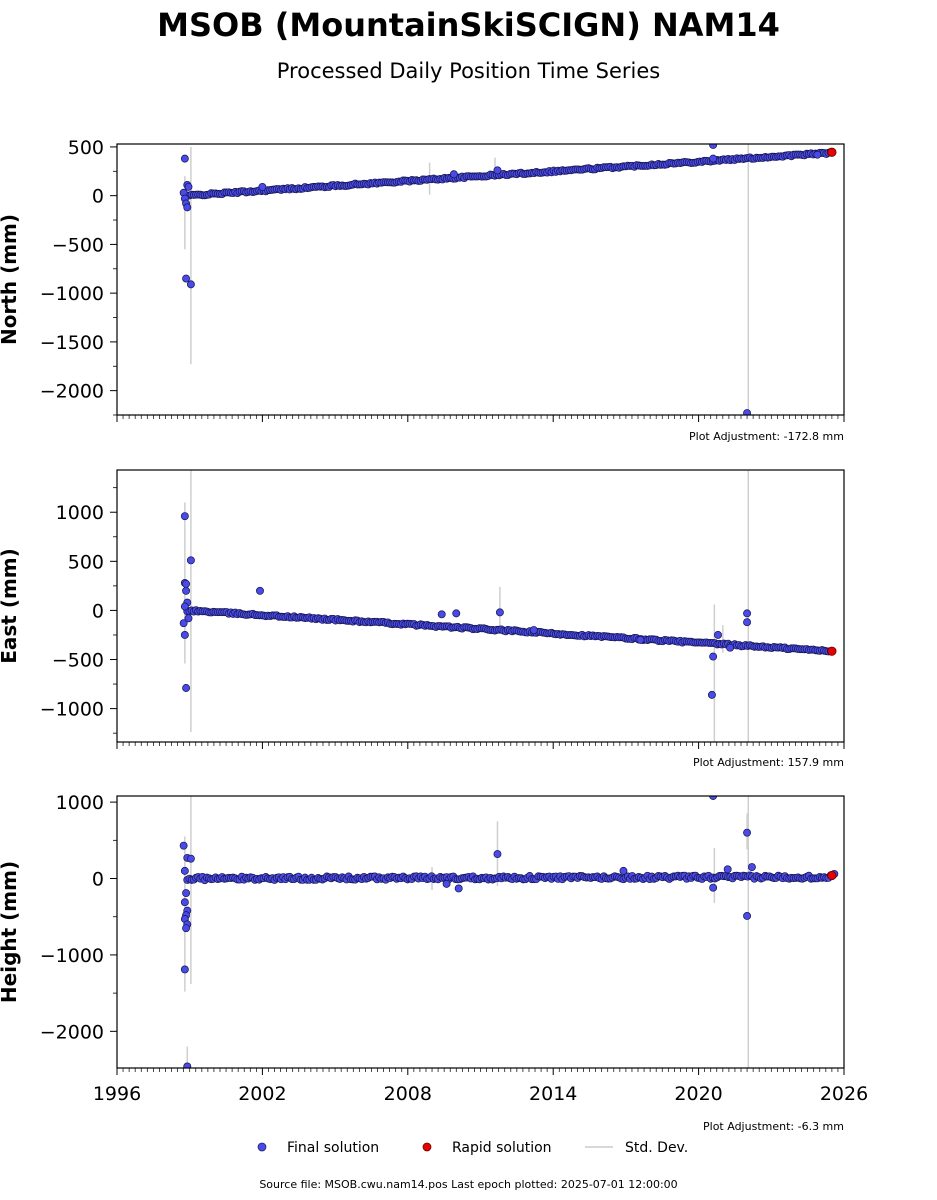 Image resolution: width=937 pixels, height=1200 pixels. What do you see at coordinates (262, 1094) in the screenshot?
I see `x-tick-label: 2002` at bounding box center [262, 1094].